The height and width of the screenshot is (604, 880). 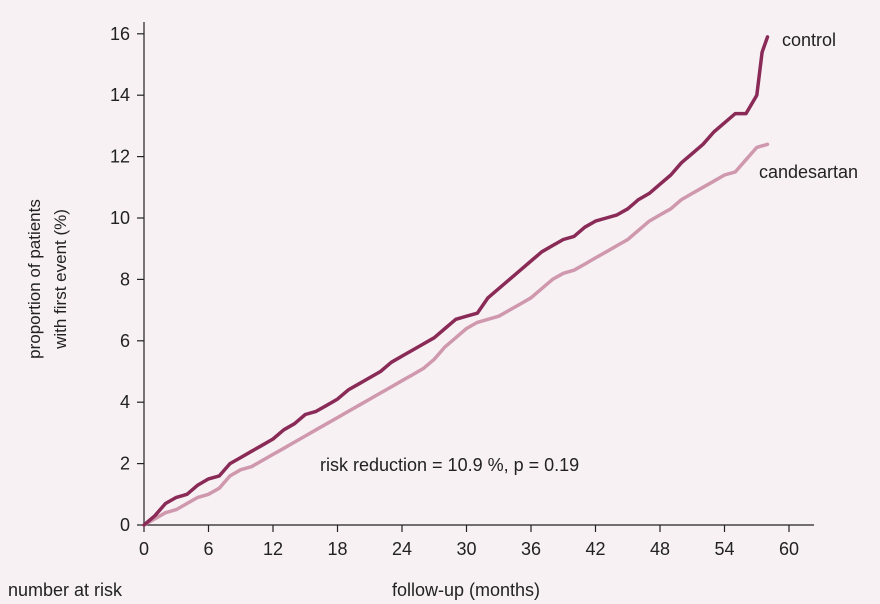 What do you see at coordinates (660, 549) in the screenshot?
I see `x-tick-label: 48` at bounding box center [660, 549].